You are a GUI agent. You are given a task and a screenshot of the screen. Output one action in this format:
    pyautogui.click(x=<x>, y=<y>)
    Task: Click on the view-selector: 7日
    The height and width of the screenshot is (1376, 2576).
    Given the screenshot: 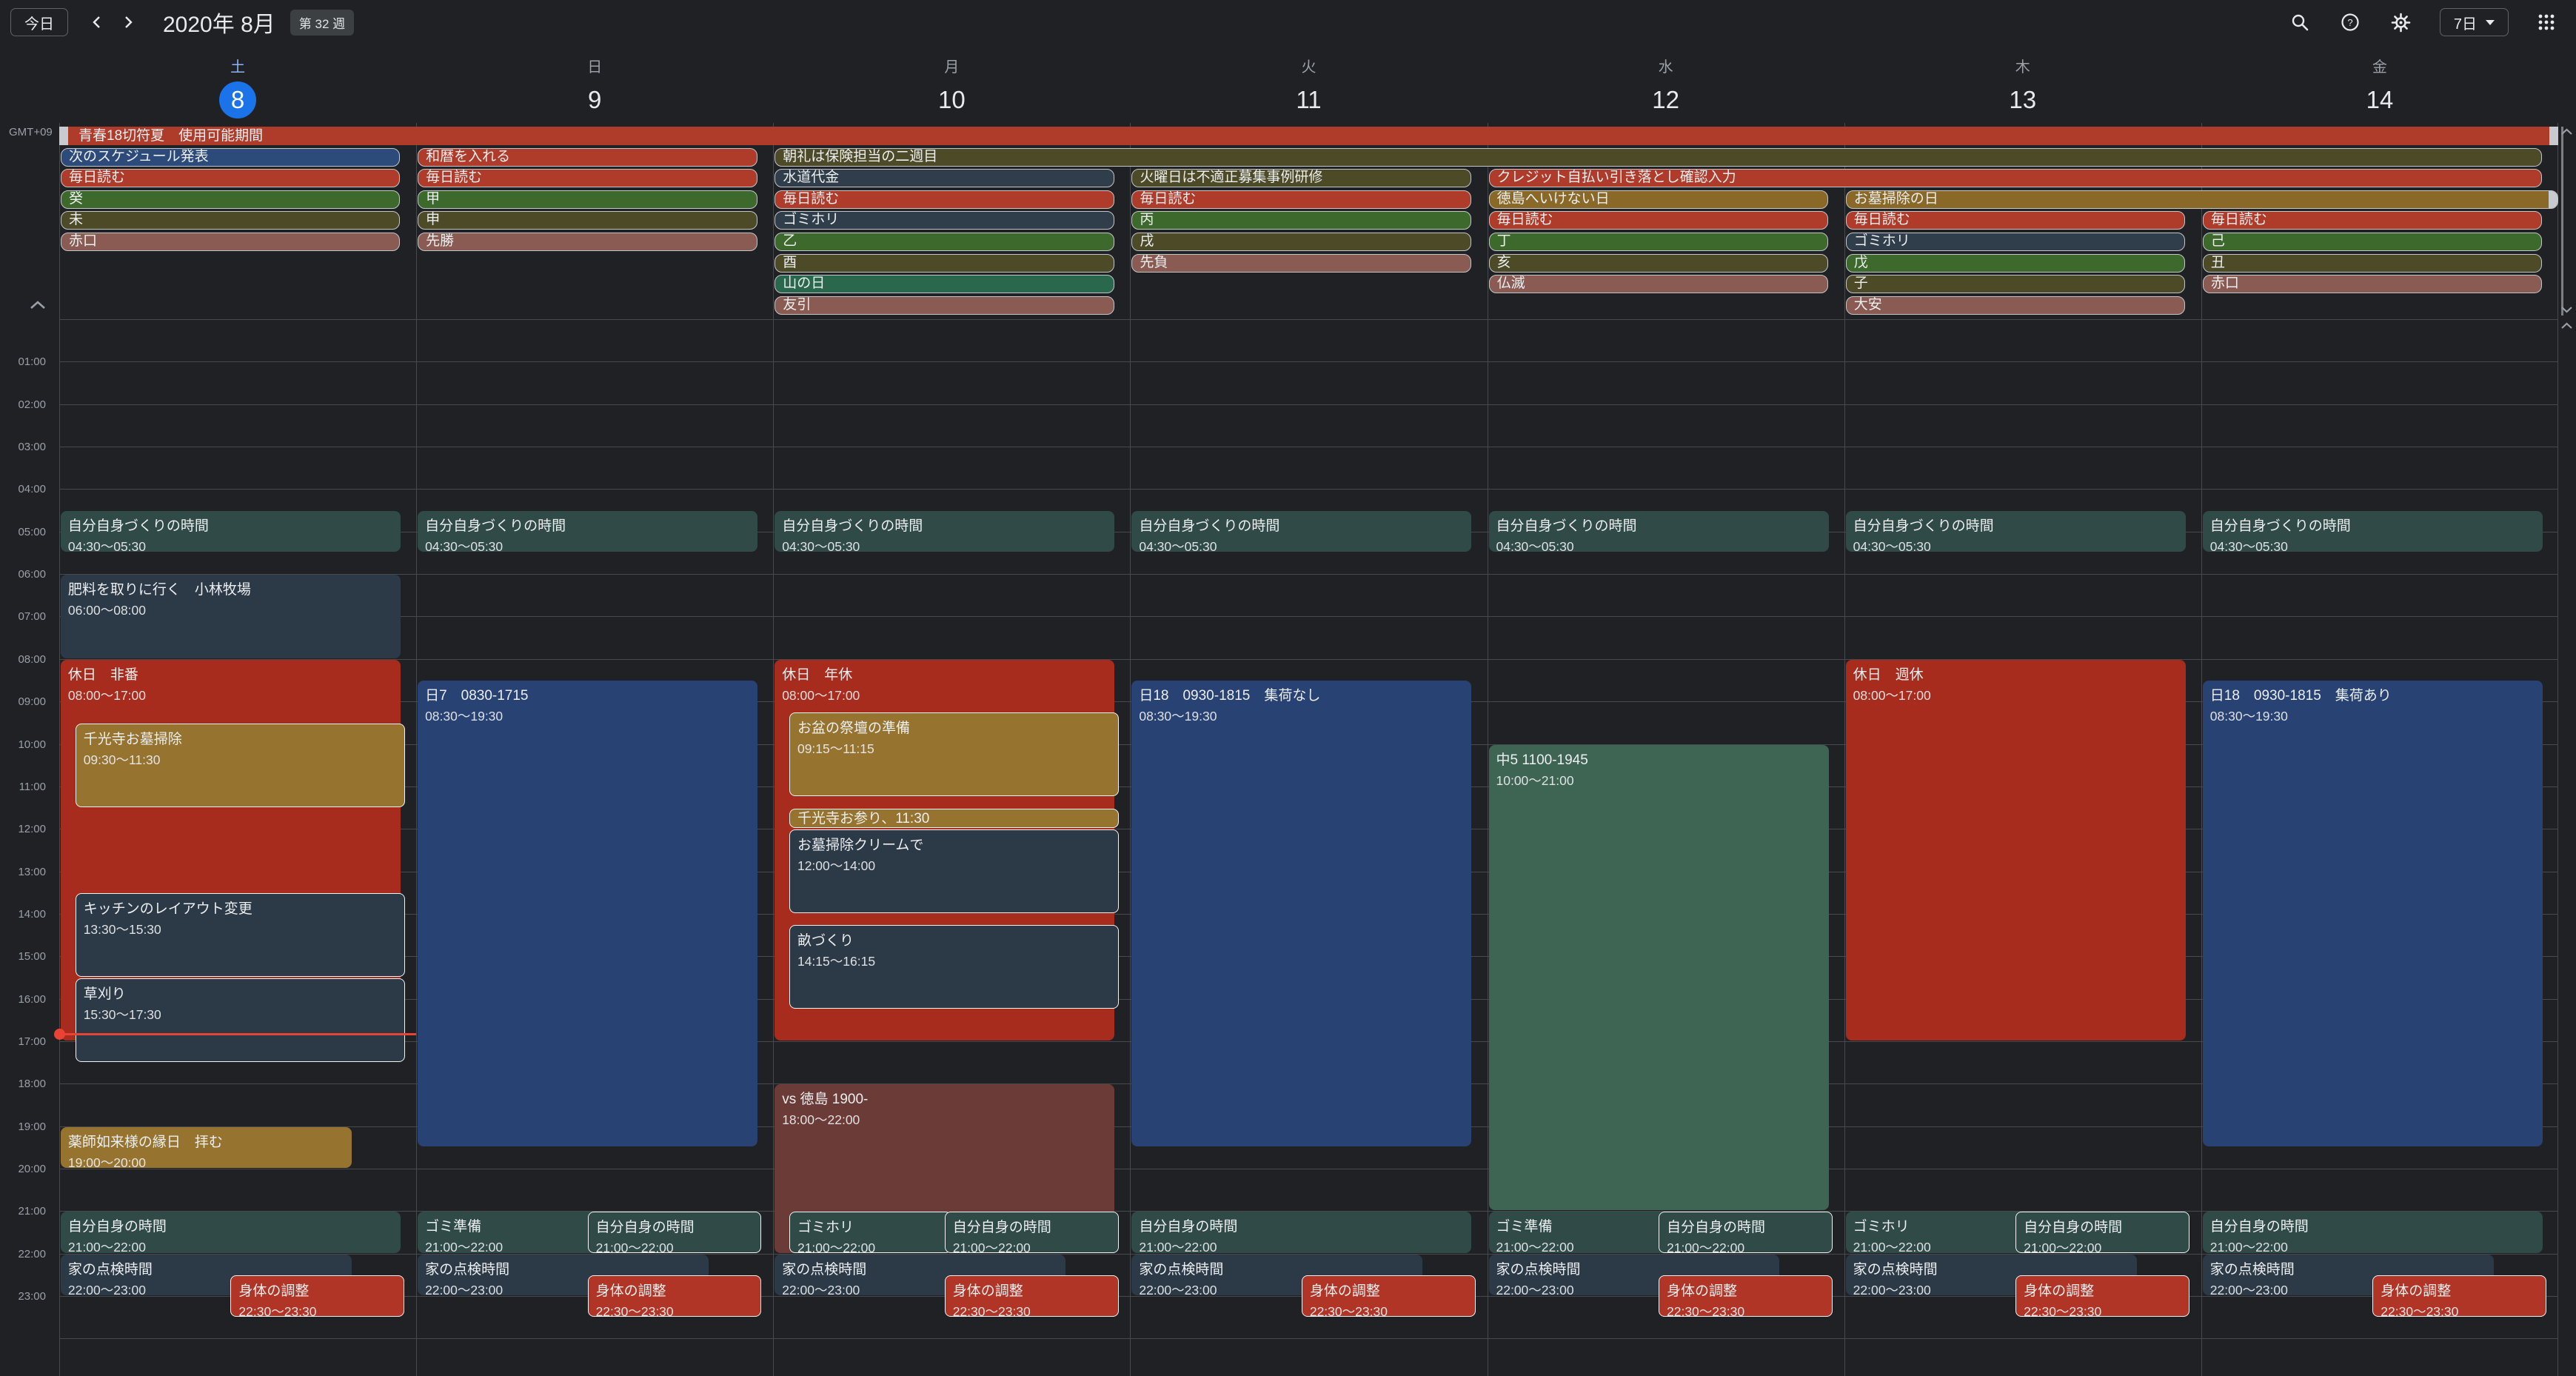 What is the action you would take?
    pyautogui.click(x=2474, y=22)
    